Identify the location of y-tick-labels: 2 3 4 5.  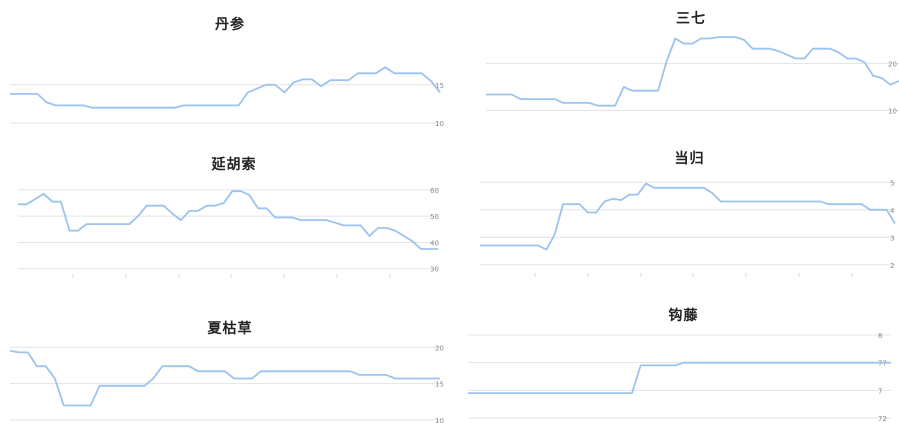
(892, 224).